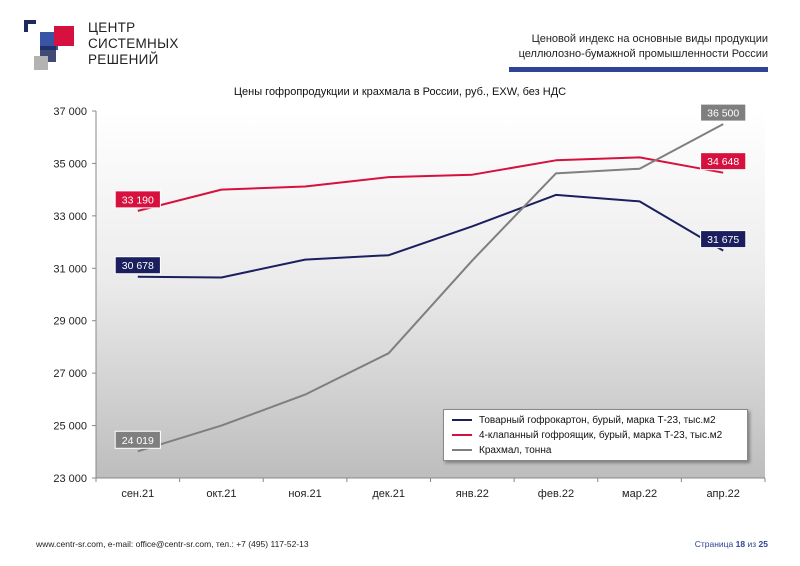 This screenshot has height=566, width=800. Describe the element at coordinates (462, 450) in the screenshot. I see `legend-swatch-starch` at that location.